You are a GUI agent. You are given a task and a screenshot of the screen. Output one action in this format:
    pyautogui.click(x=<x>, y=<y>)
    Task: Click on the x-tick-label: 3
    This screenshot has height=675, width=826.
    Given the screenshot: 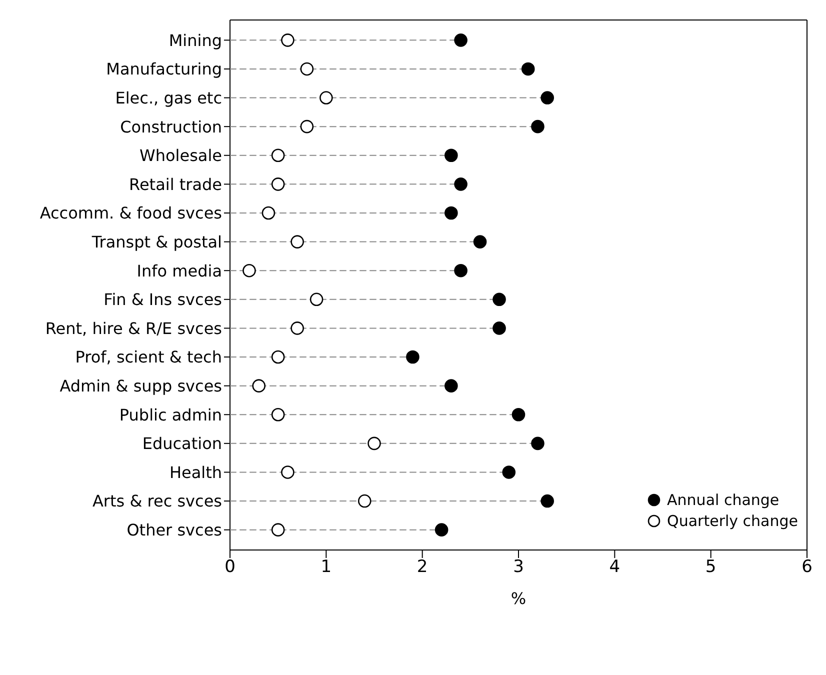 What is the action you would take?
    pyautogui.click(x=518, y=567)
    